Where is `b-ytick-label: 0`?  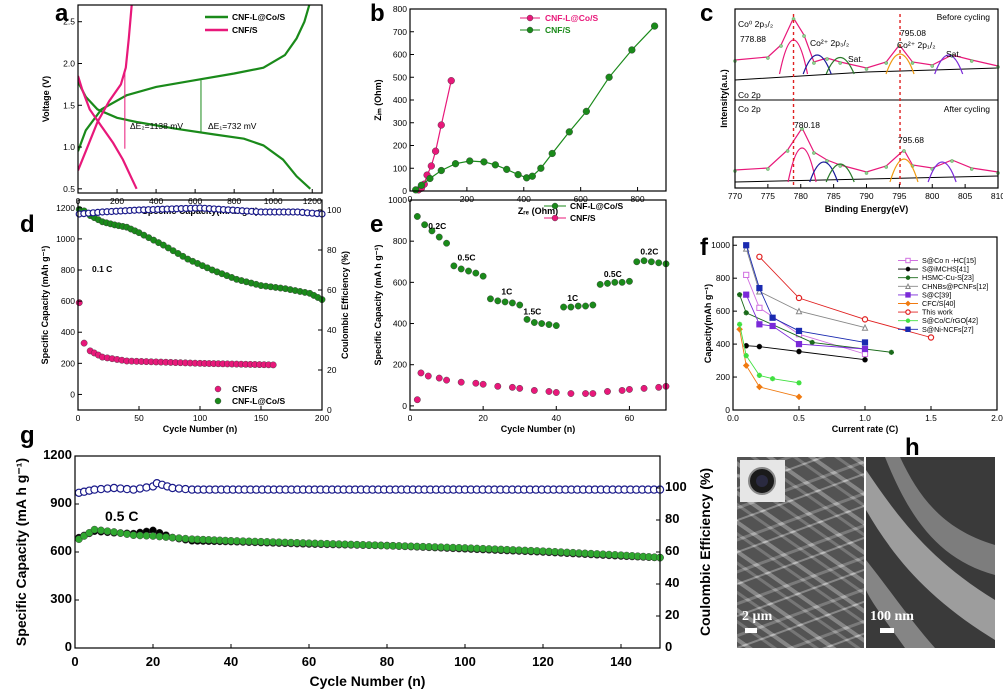
b-ytick-label: 0 is located at coordinates (404, 191).